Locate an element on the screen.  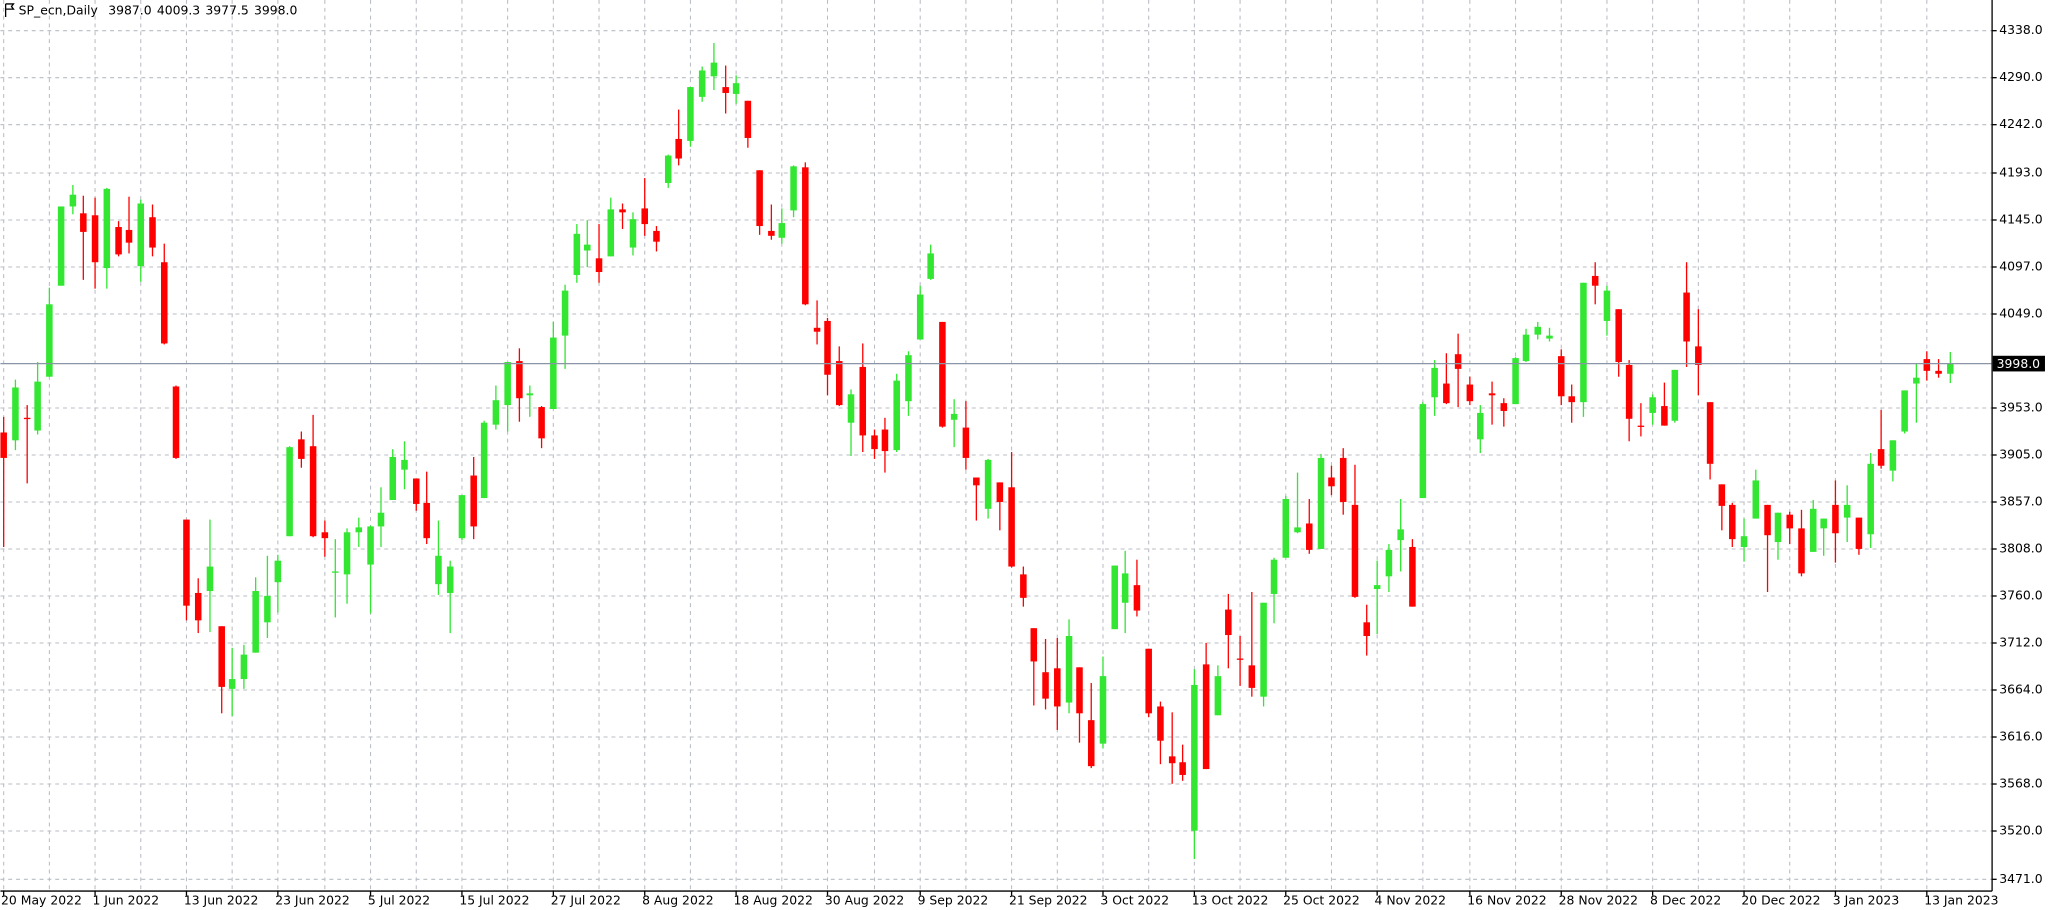
header-title: SP_ecn,Daily is located at coordinates (58, 9).